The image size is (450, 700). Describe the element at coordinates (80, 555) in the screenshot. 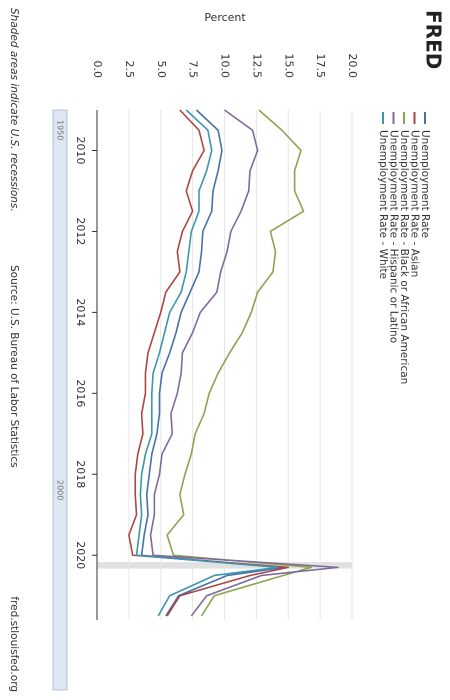

I see `x-tick-label: 2020` at that location.